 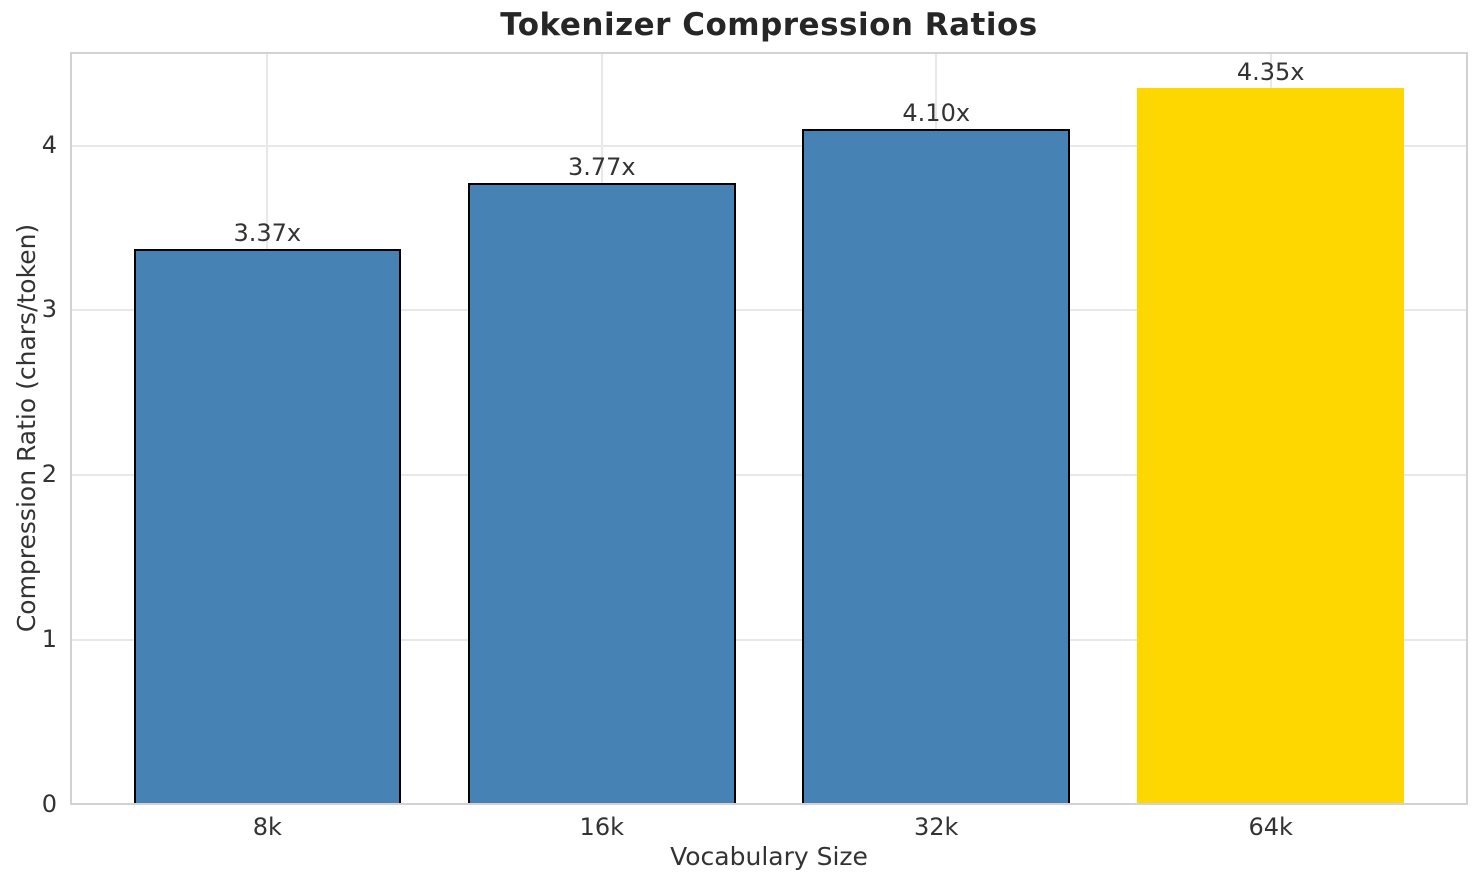 What do you see at coordinates (601, 827) in the screenshot?
I see `x-tick-label: 16k` at bounding box center [601, 827].